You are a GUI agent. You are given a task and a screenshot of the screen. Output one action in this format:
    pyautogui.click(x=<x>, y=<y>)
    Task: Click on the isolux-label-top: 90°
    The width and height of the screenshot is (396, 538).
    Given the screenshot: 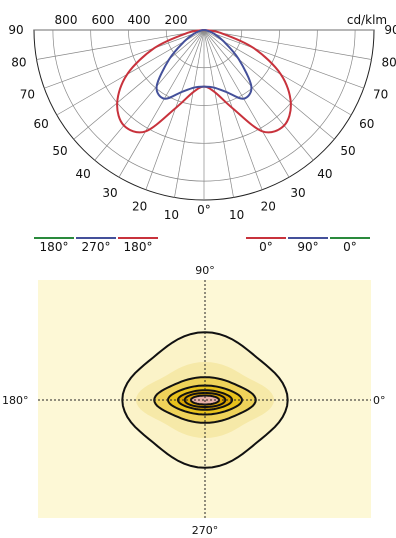 What is the action you would take?
    pyautogui.click(x=205, y=270)
    